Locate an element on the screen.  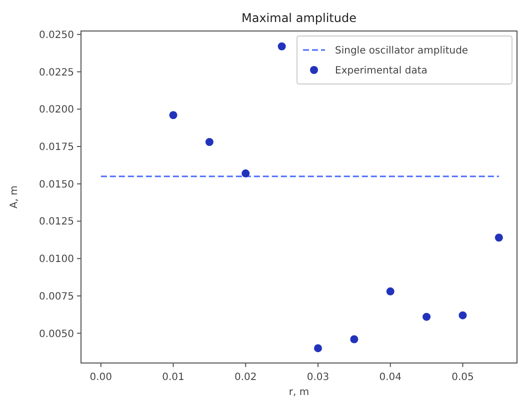
y-tick-label: 0.0050 is located at coordinates (56, 334).